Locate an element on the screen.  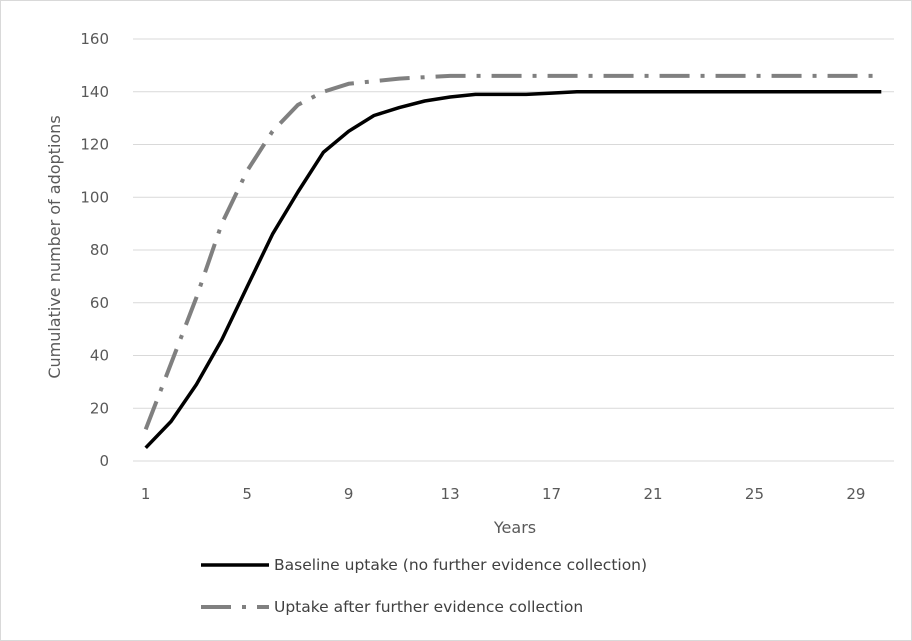
y-axis-ticks: 0 20 40 60 80 100 120 140 160 is located at coordinates (94, 250).